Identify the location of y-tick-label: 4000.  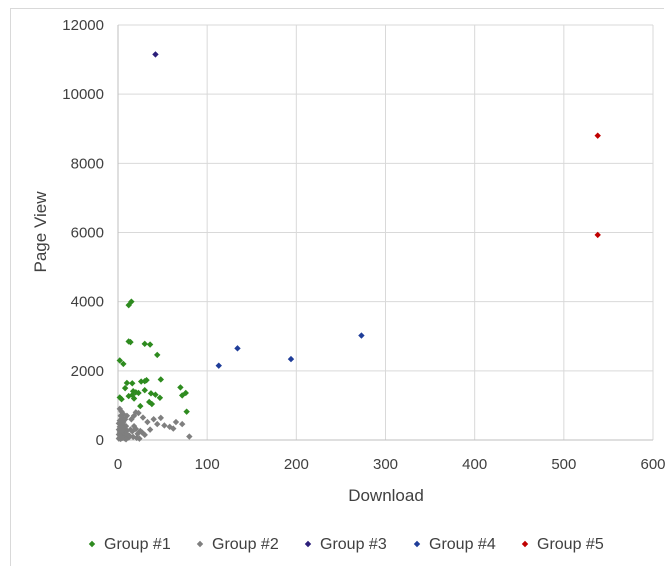
(87, 302).